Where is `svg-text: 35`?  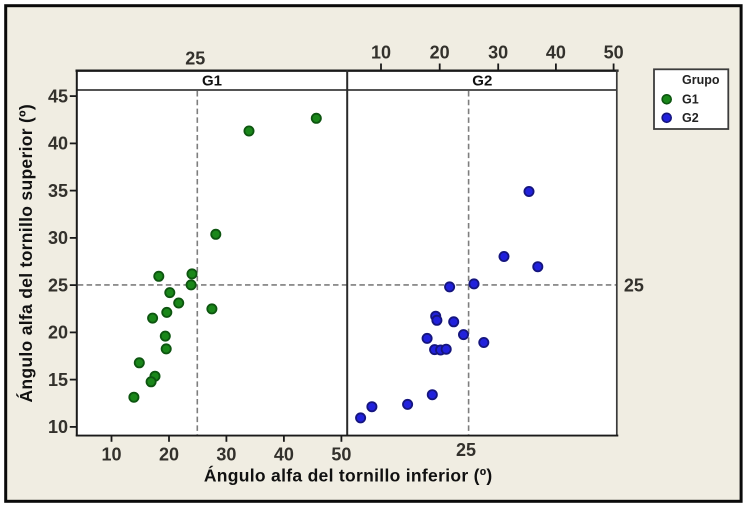
svg-text: 35 is located at coordinates (58, 191).